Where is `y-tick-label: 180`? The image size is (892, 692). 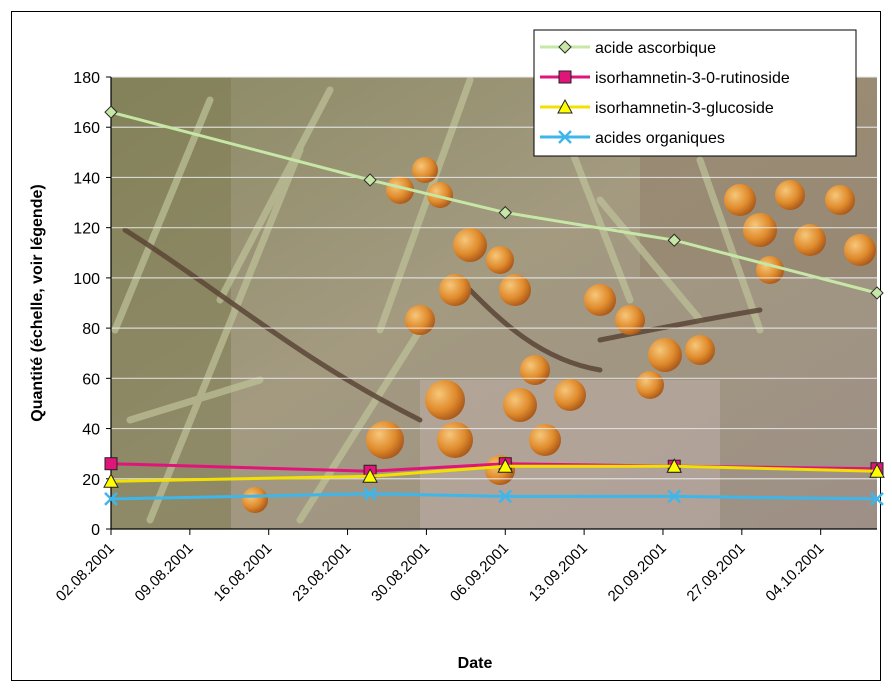
y-tick-label: 180 is located at coordinates (86, 78).